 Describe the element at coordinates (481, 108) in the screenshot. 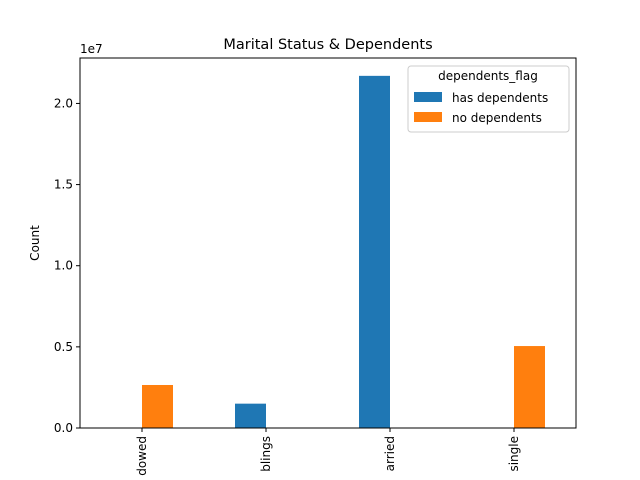

I see `legend-items: has dependents no dependents` at that location.